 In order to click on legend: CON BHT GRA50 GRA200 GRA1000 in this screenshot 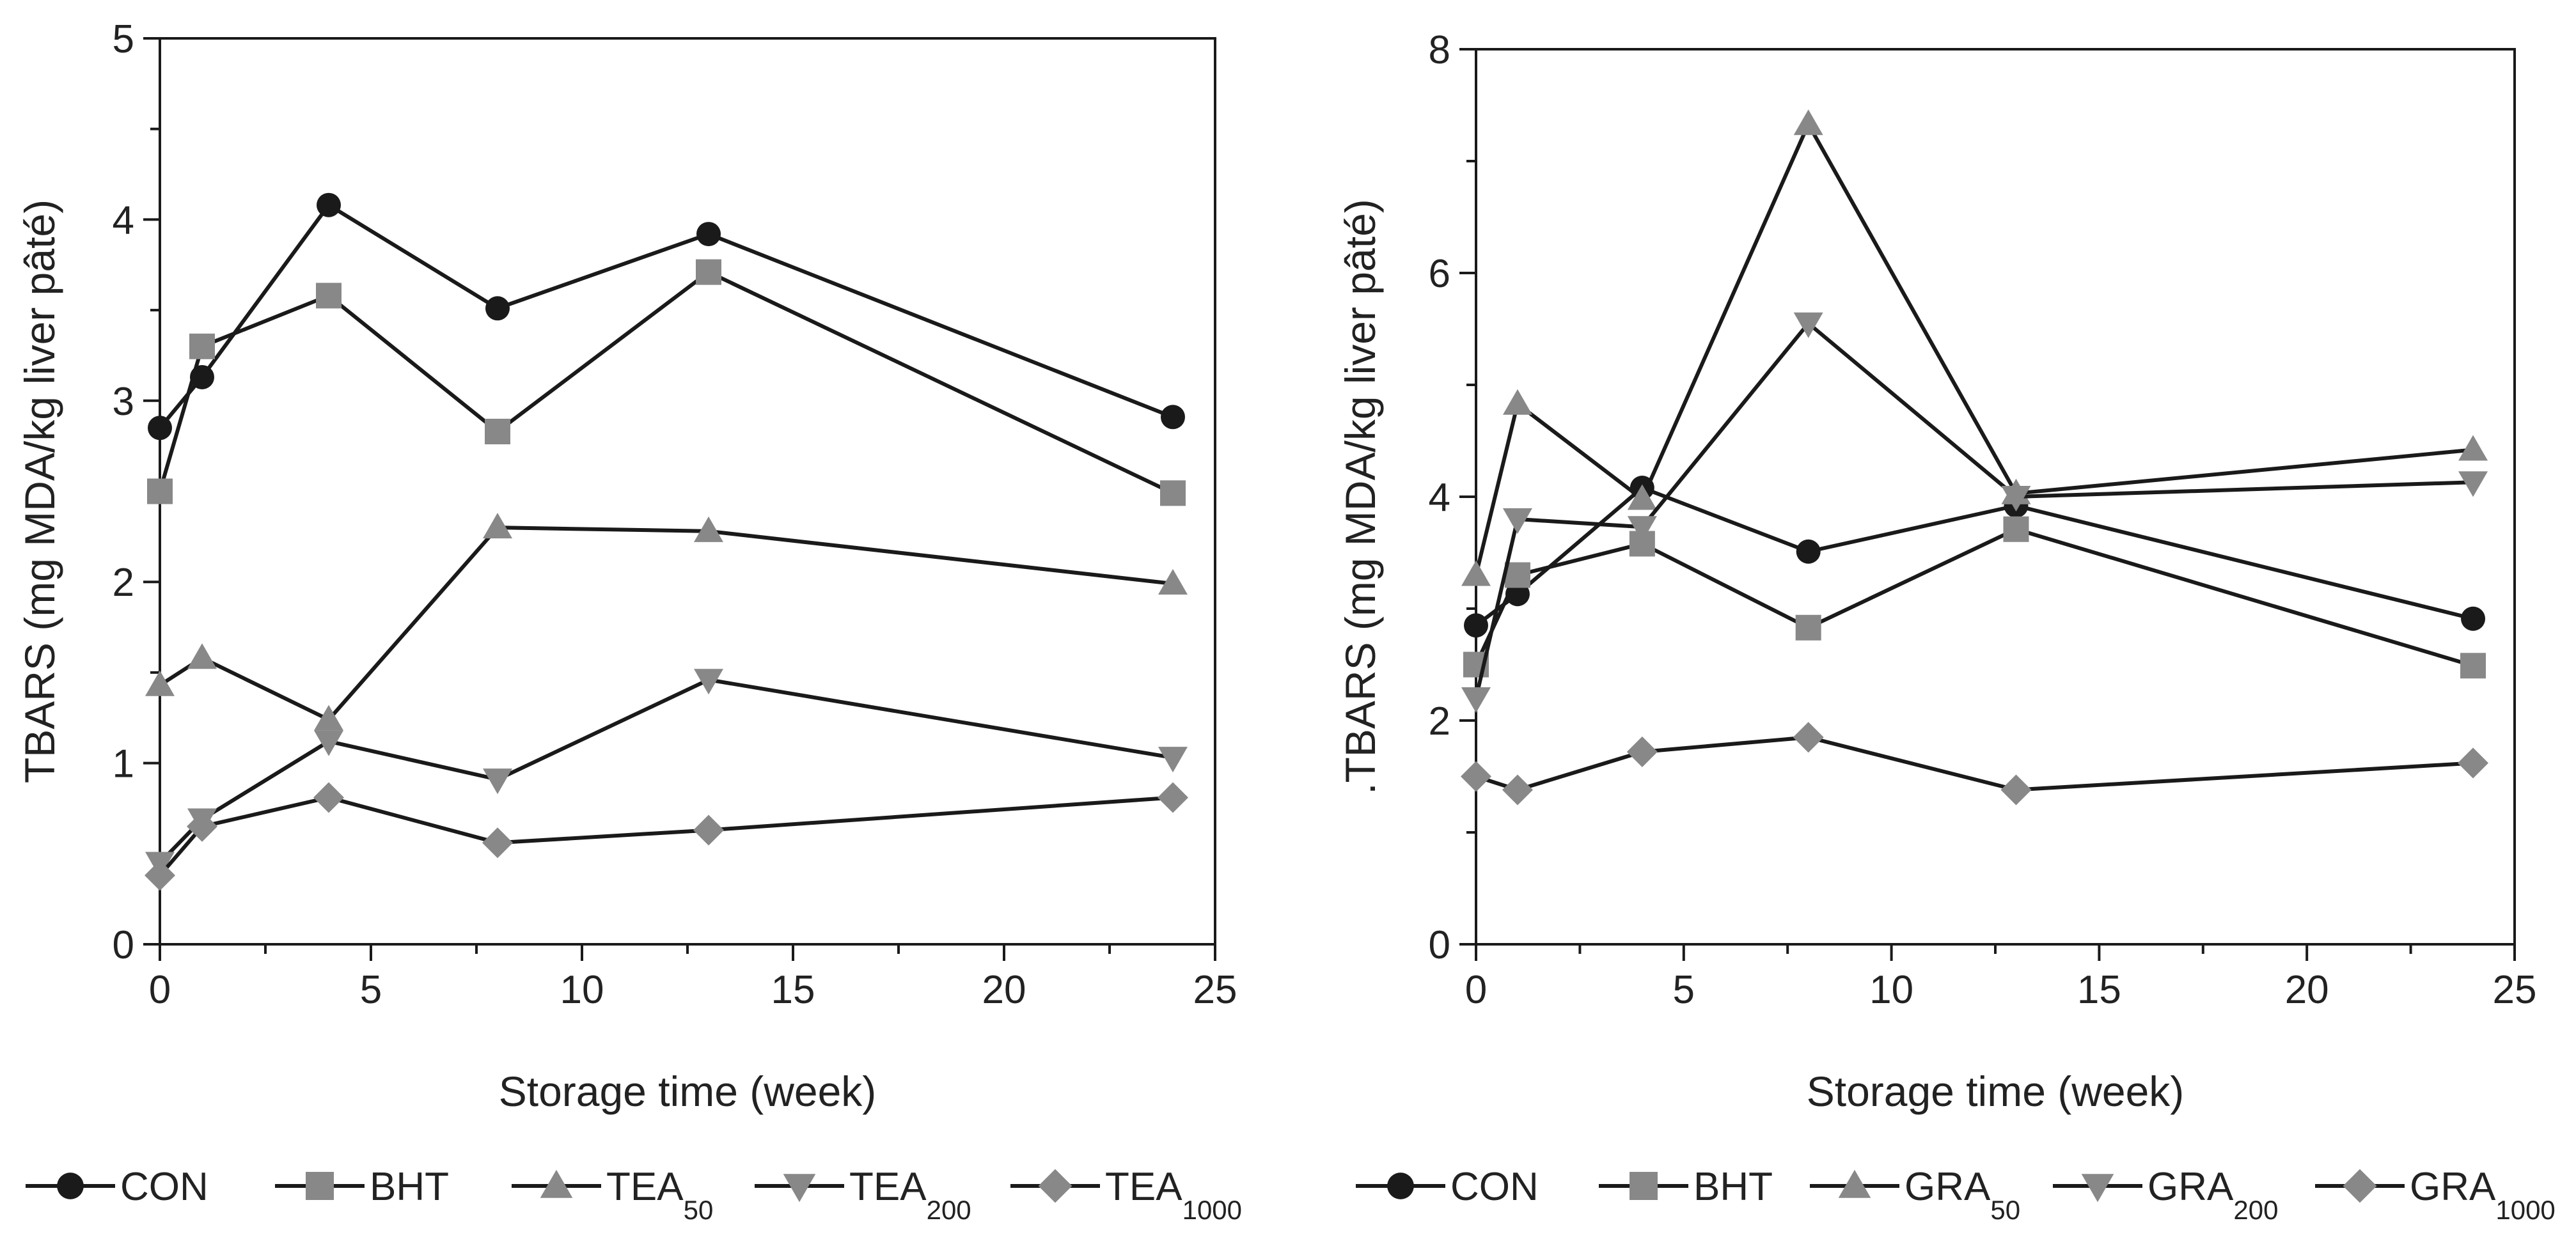, I will do `click(1956, 1195)`.